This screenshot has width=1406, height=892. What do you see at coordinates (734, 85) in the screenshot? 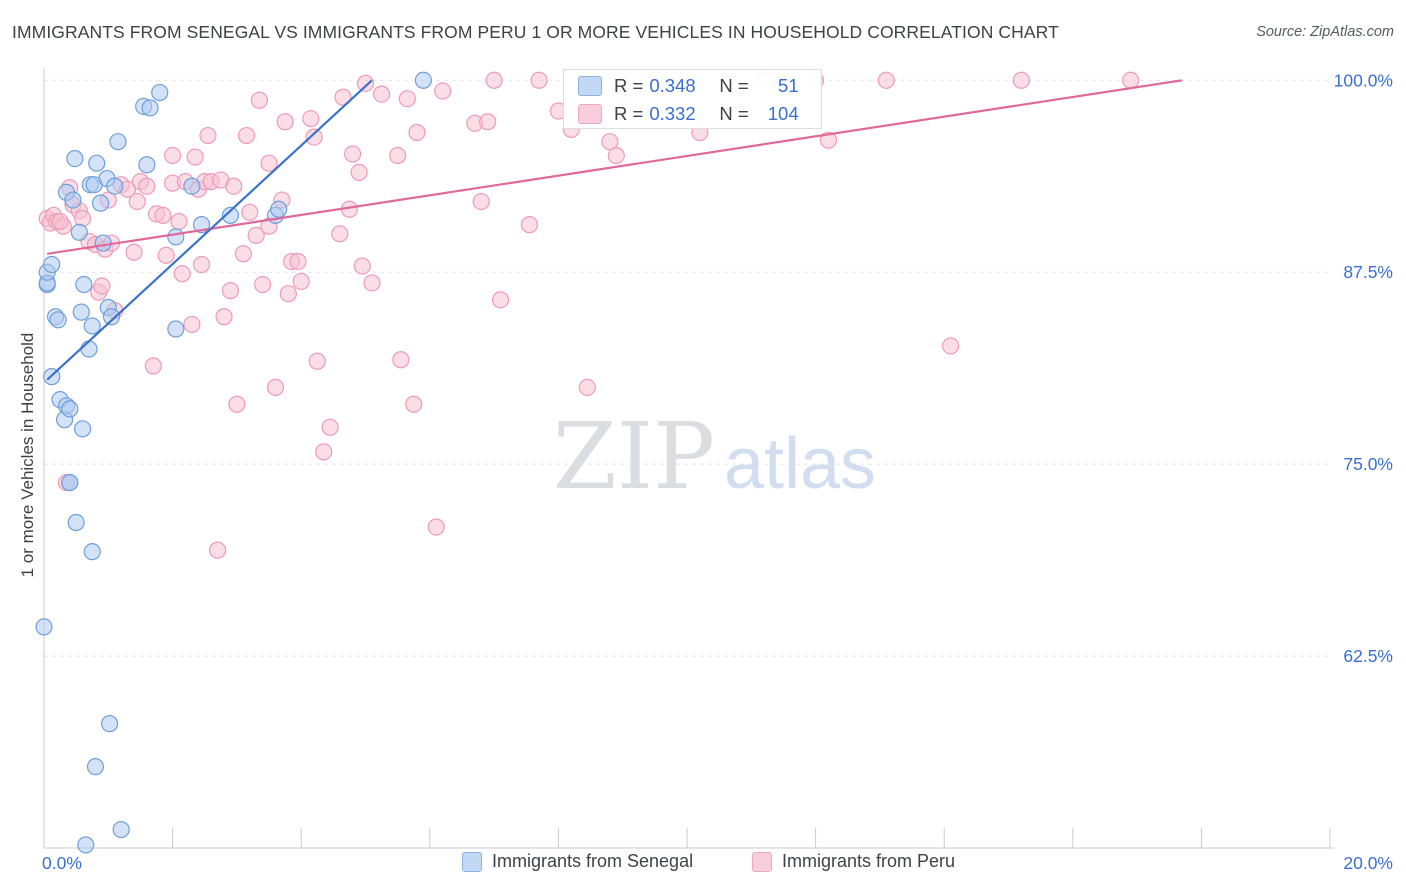
I see `senegal-n-label: N =` at bounding box center [734, 85].